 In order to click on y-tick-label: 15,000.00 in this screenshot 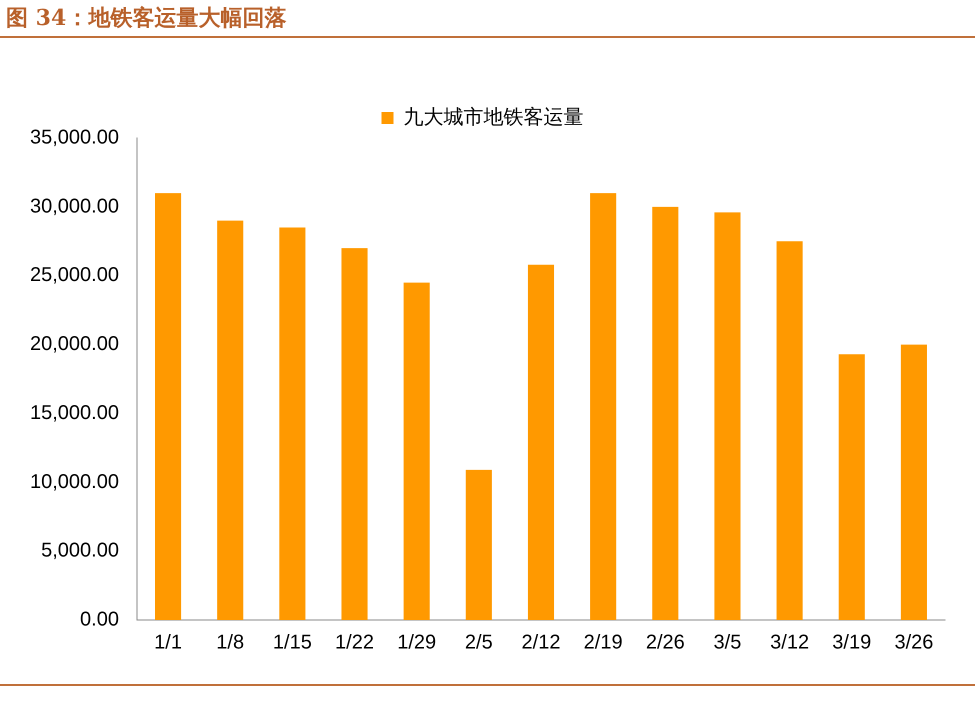, I will do `click(74, 413)`.